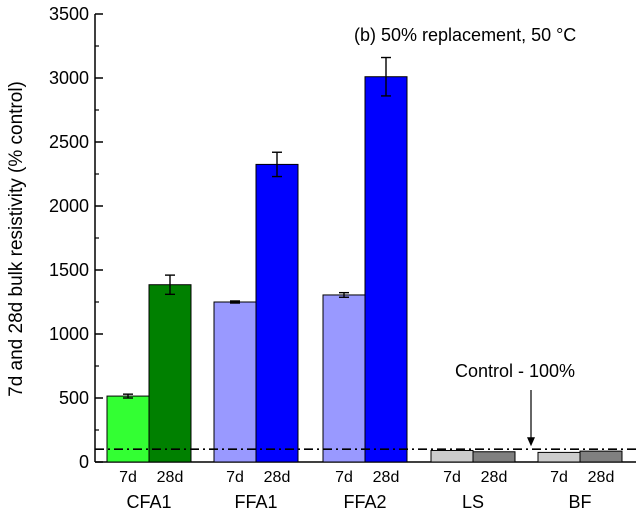 This screenshot has height=520, width=636. What do you see at coordinates (465, 35) in the screenshot?
I see `panel-annotation: (b) 50% replacement, 50 °C` at bounding box center [465, 35].